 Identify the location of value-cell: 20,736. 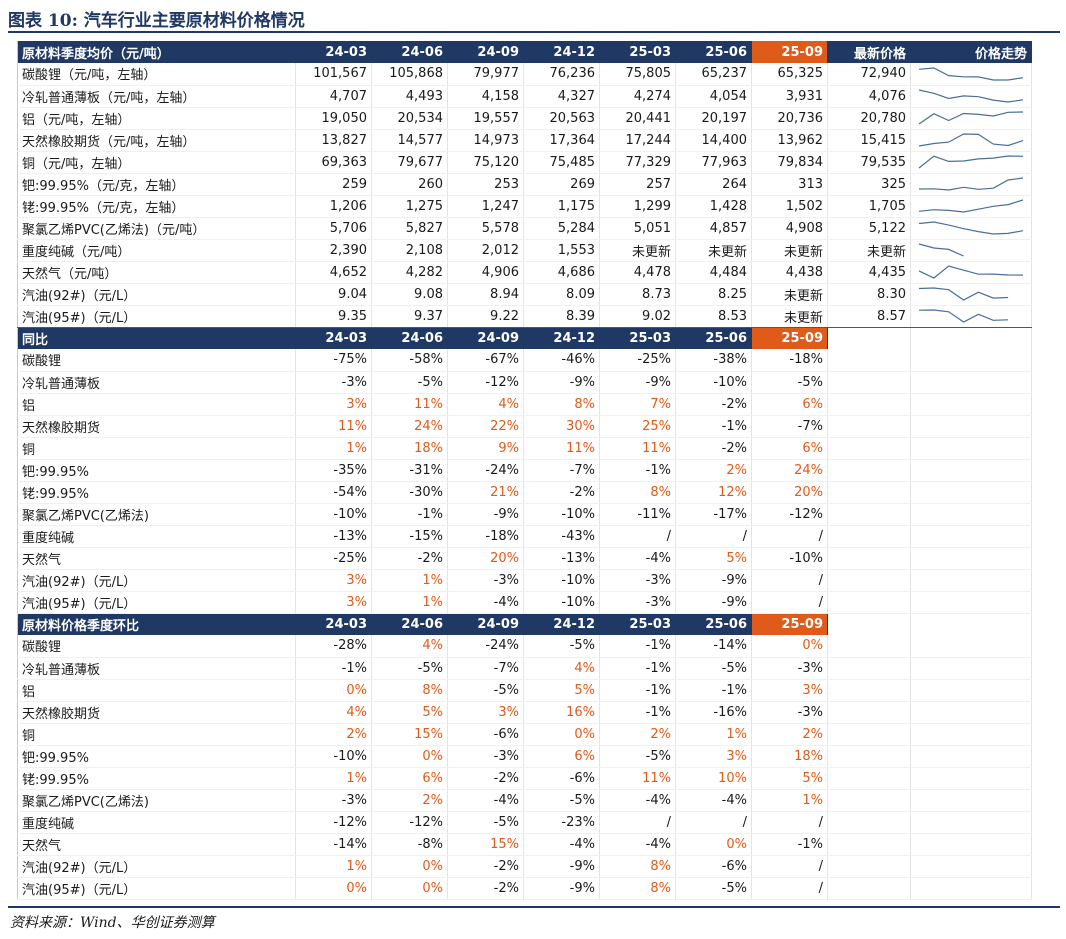
(789, 118).